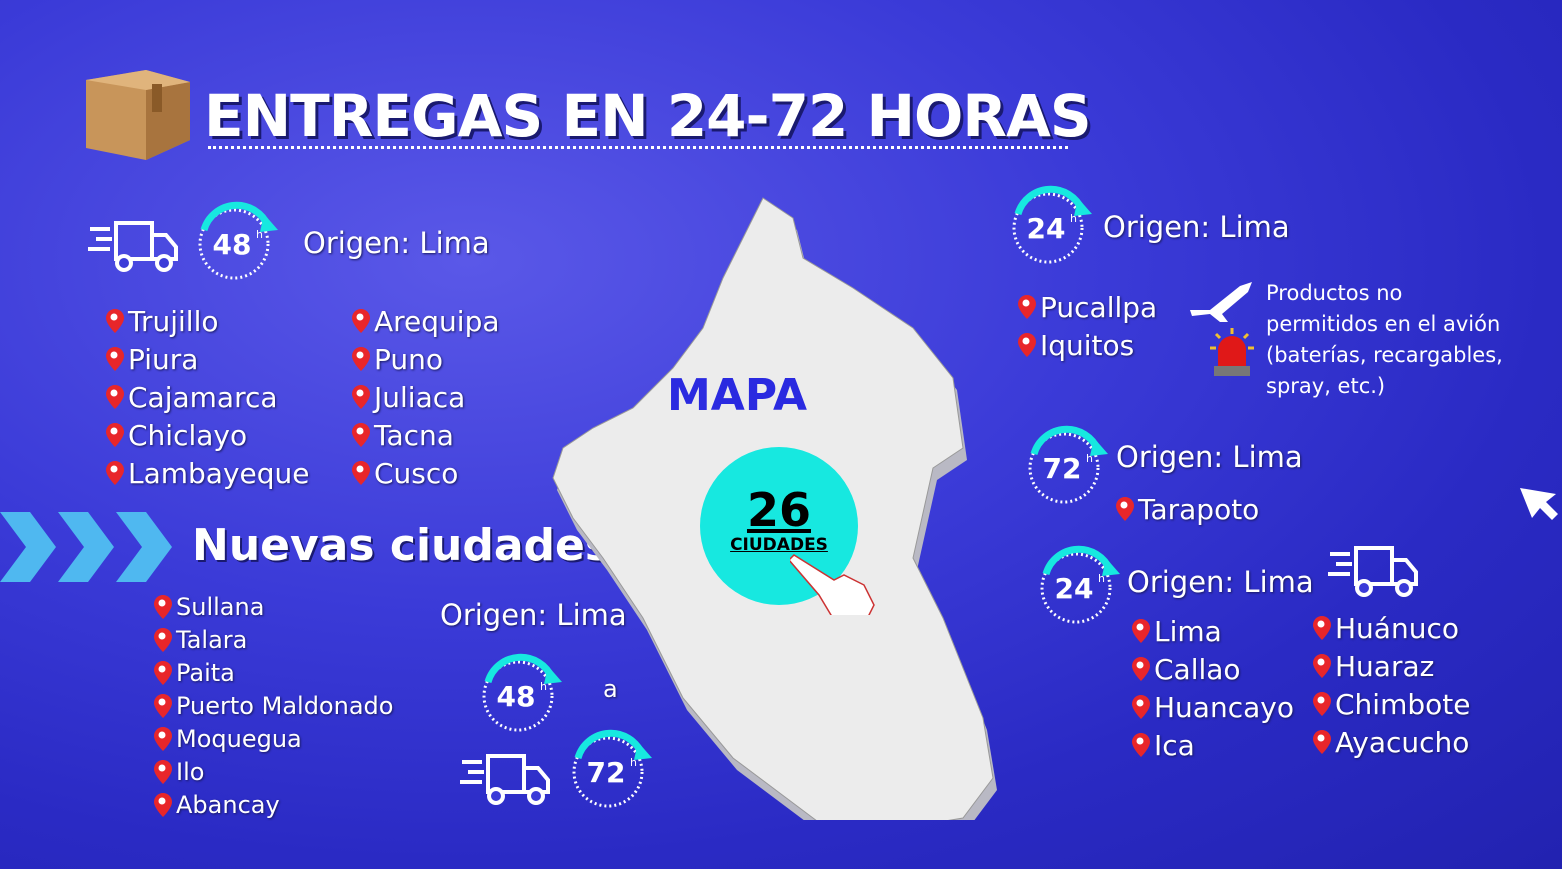 The height and width of the screenshot is (869, 1562). Describe the element at coordinates (208, 321) in the screenshot. I see `city-item: Trujillo` at that location.